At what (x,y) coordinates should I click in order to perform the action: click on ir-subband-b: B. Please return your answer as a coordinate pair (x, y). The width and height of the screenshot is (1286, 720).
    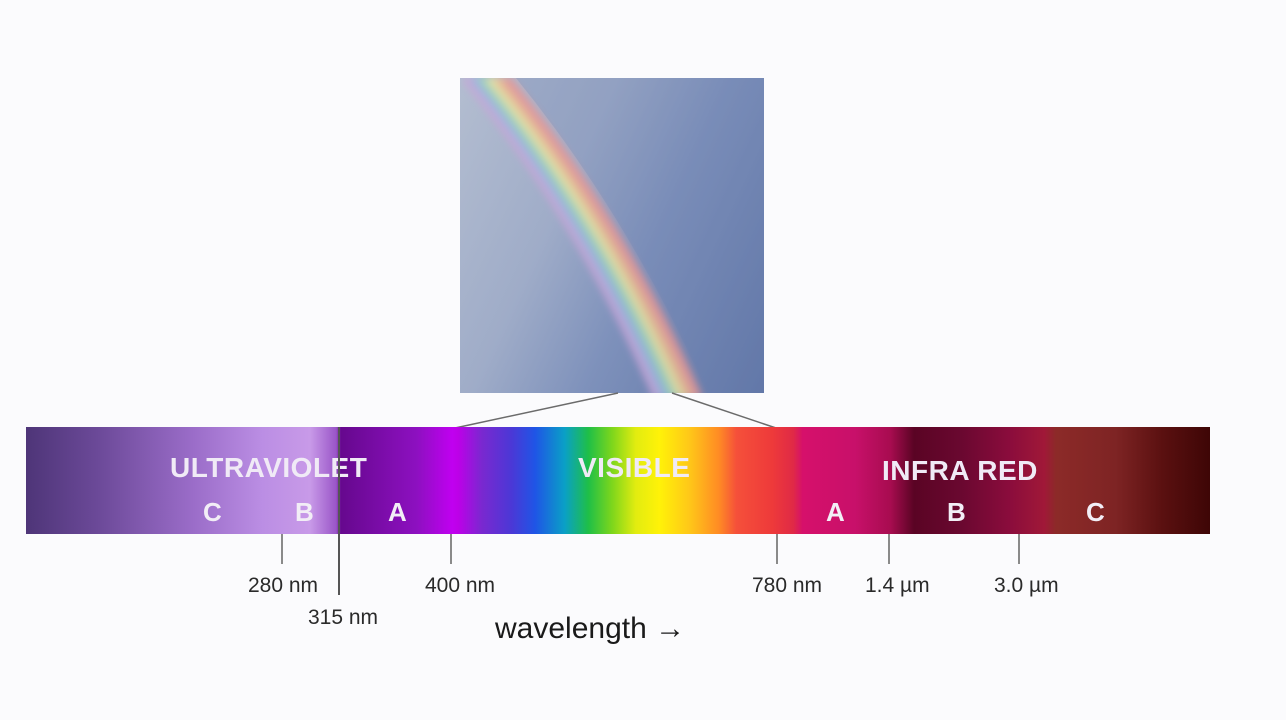
    Looking at the image, I should click on (956, 512).